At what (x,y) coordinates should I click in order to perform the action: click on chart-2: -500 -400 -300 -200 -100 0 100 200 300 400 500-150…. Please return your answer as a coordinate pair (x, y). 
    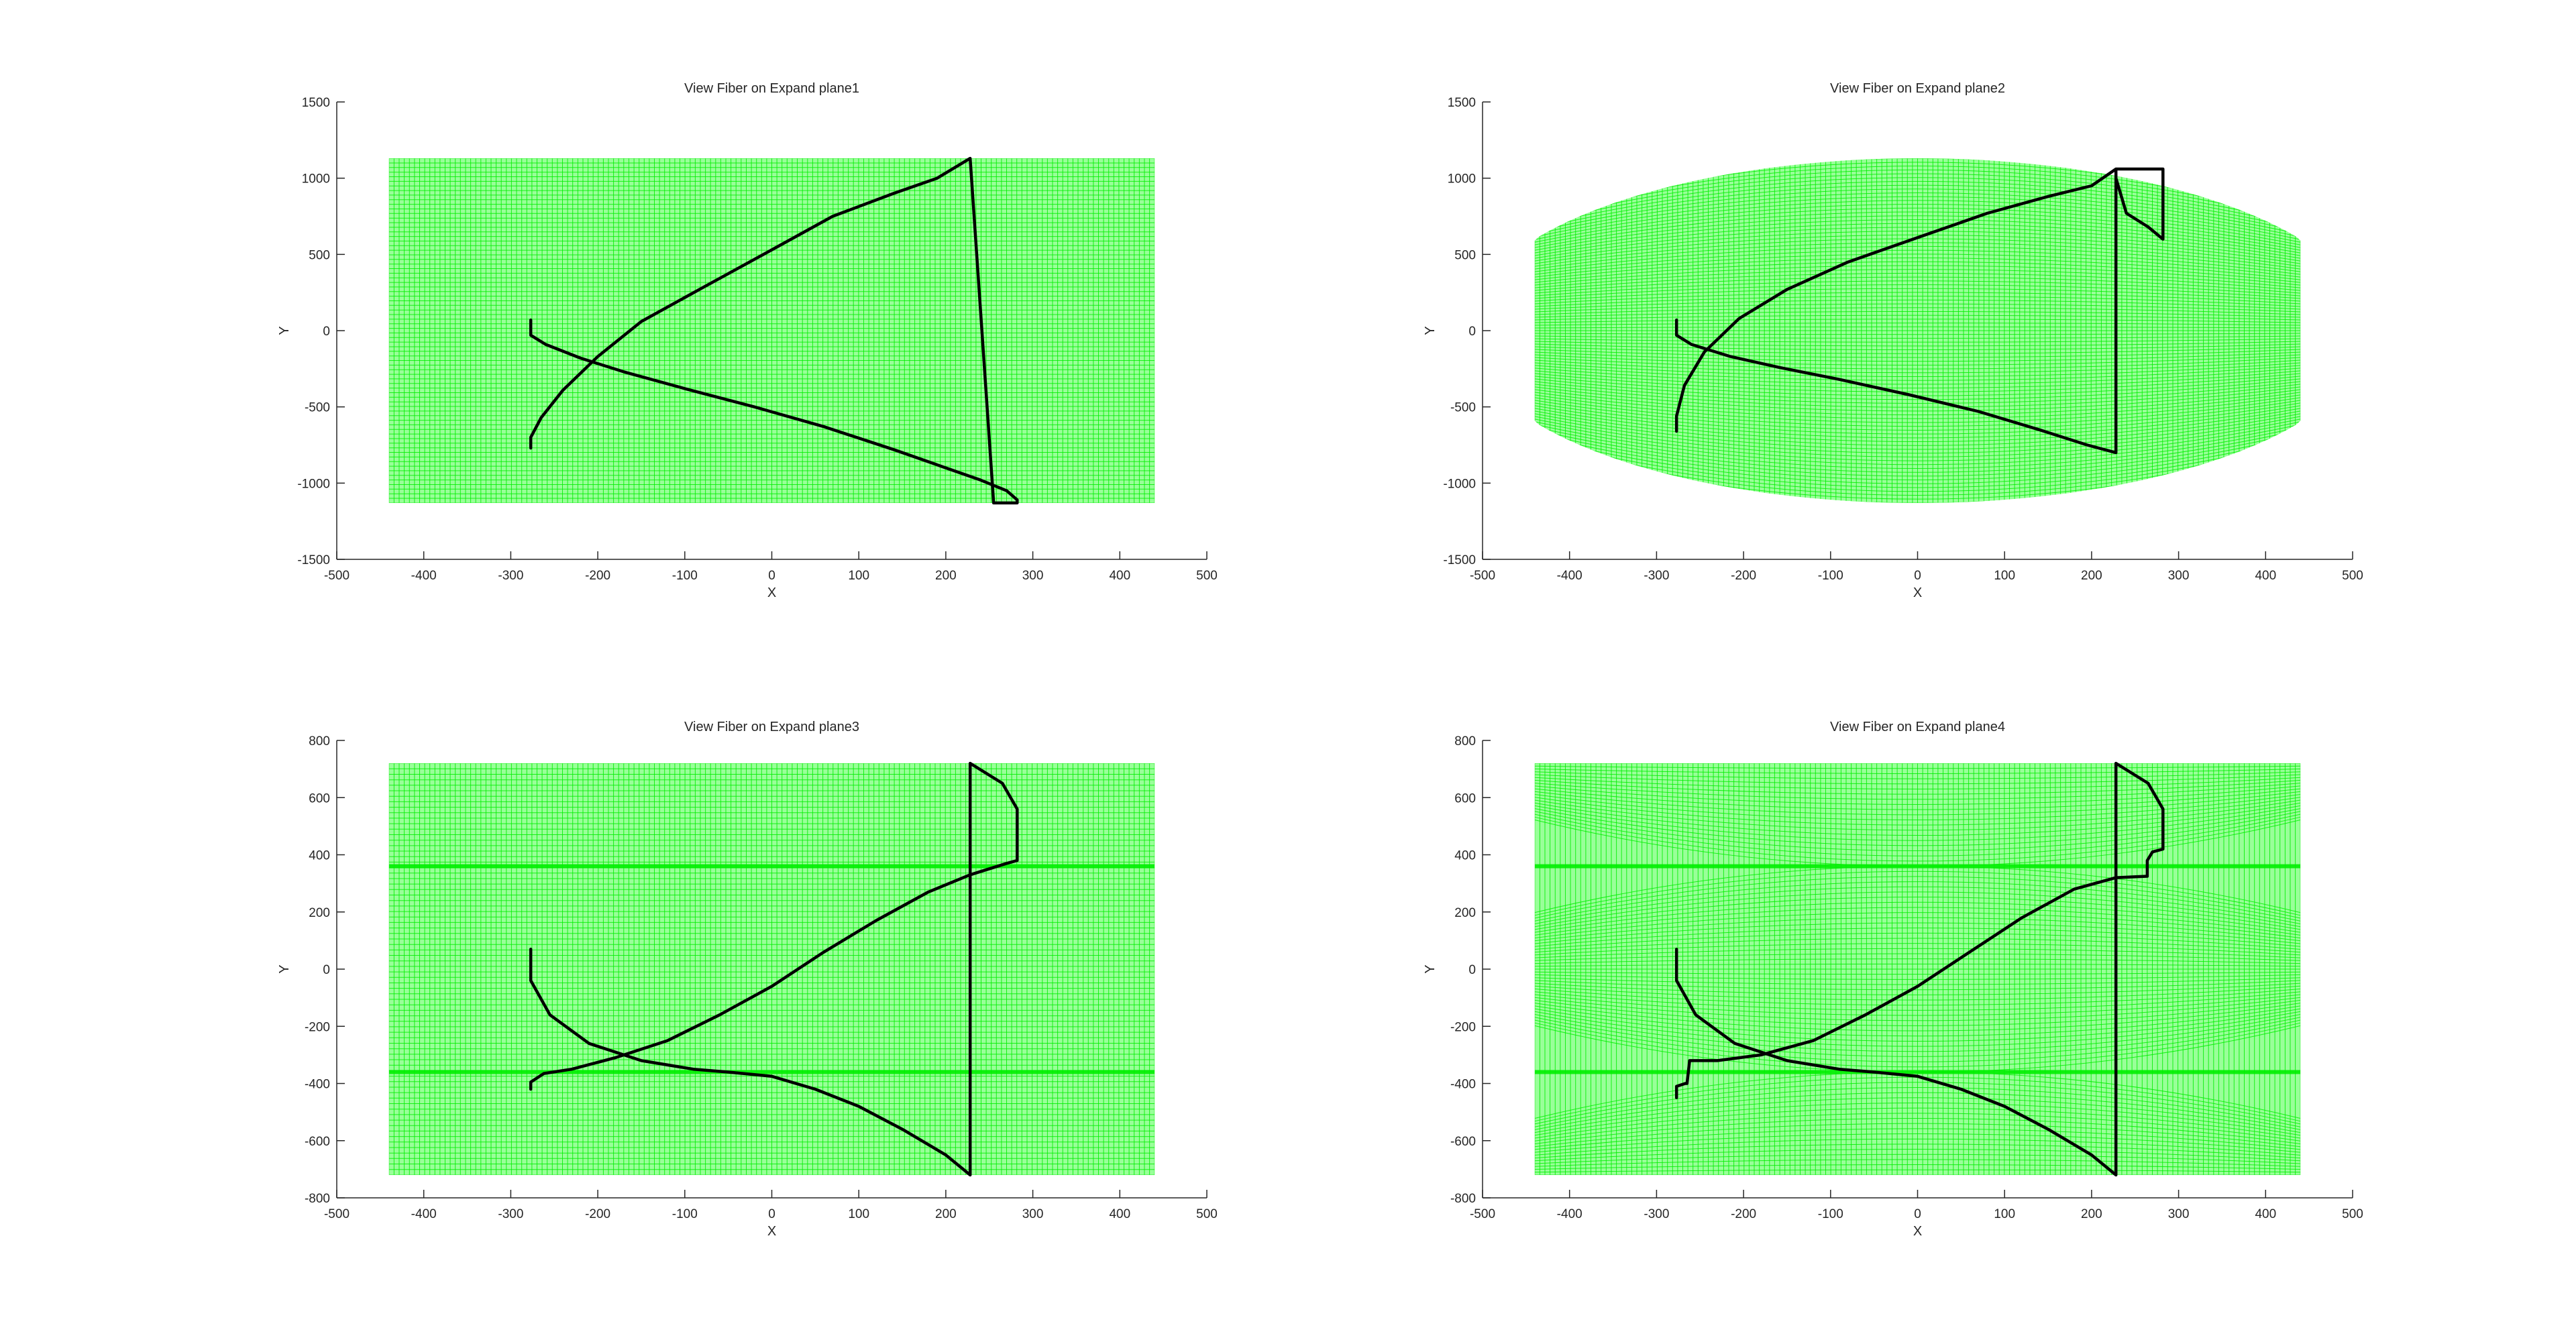
    Looking at the image, I should click on (1893, 341).